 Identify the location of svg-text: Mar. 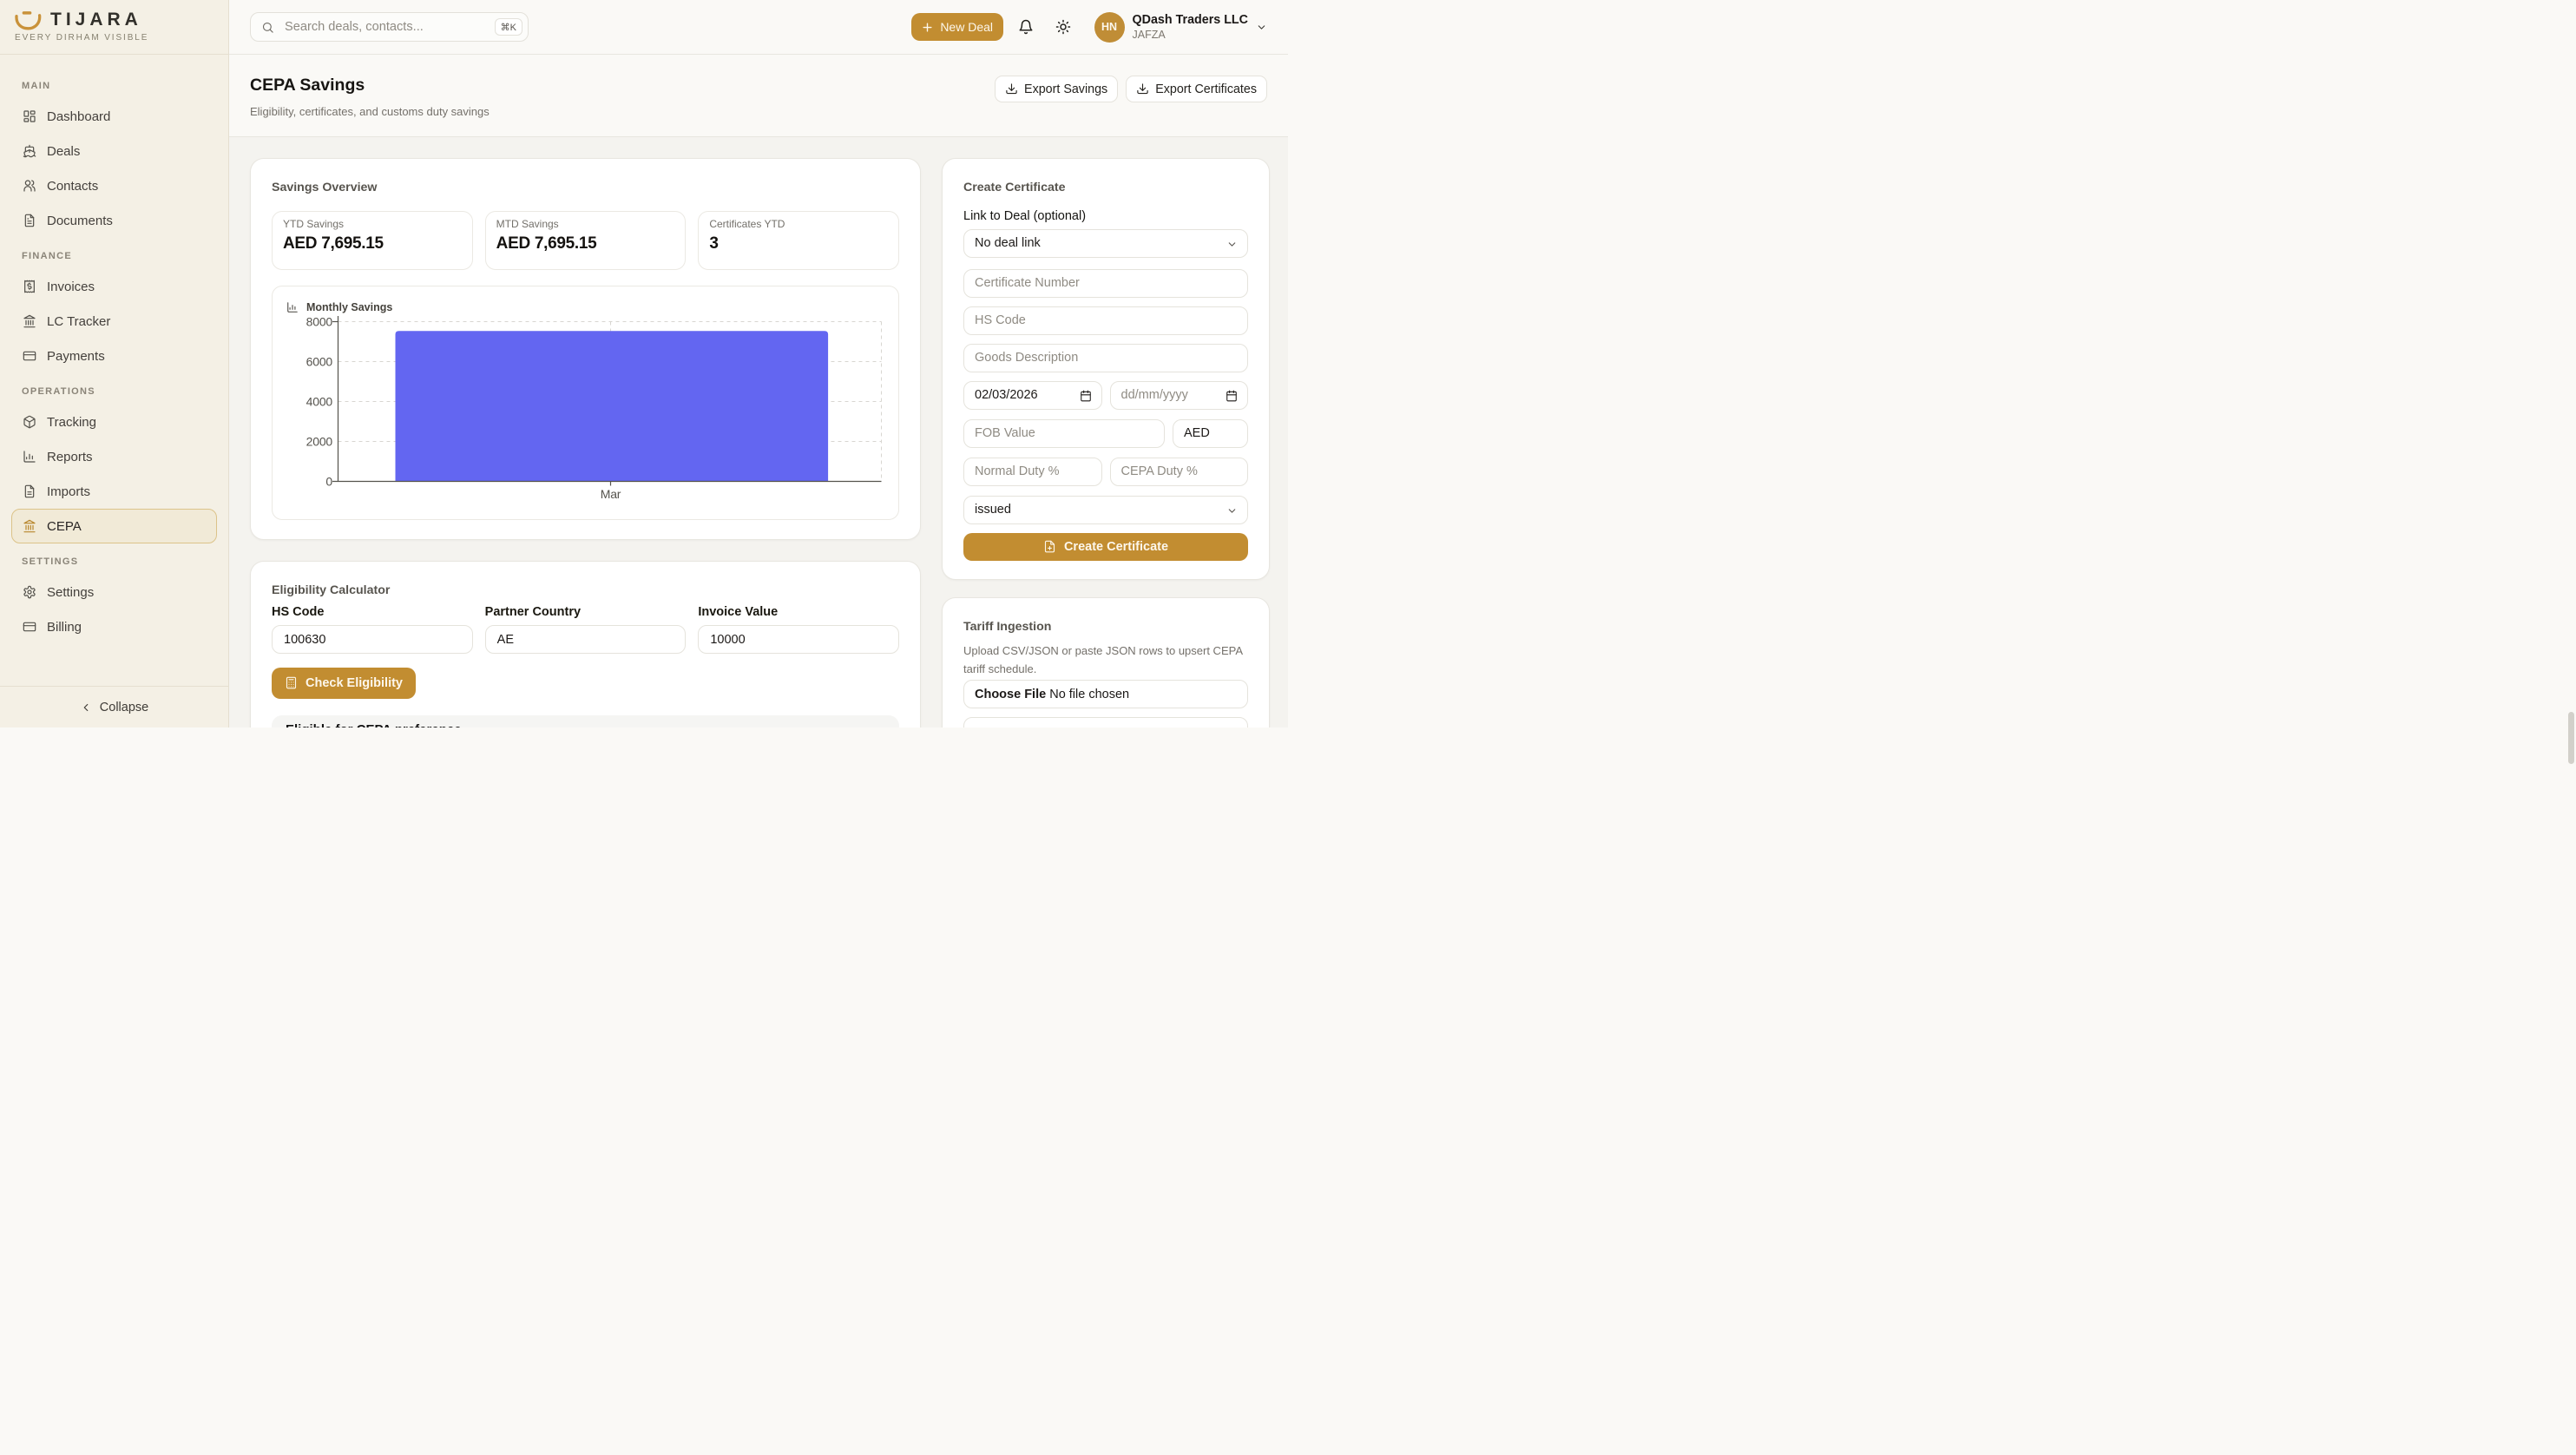
(611, 494).